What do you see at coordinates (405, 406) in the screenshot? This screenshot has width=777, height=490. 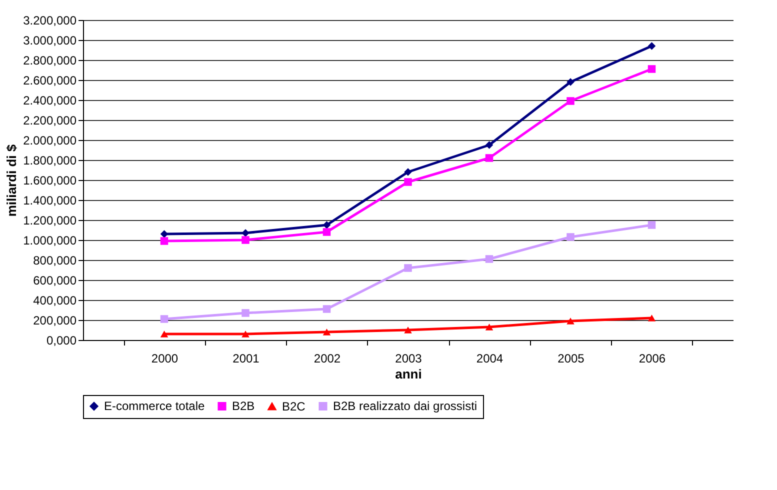 I see `legend-label: B2B realizzato dai grossisti` at bounding box center [405, 406].